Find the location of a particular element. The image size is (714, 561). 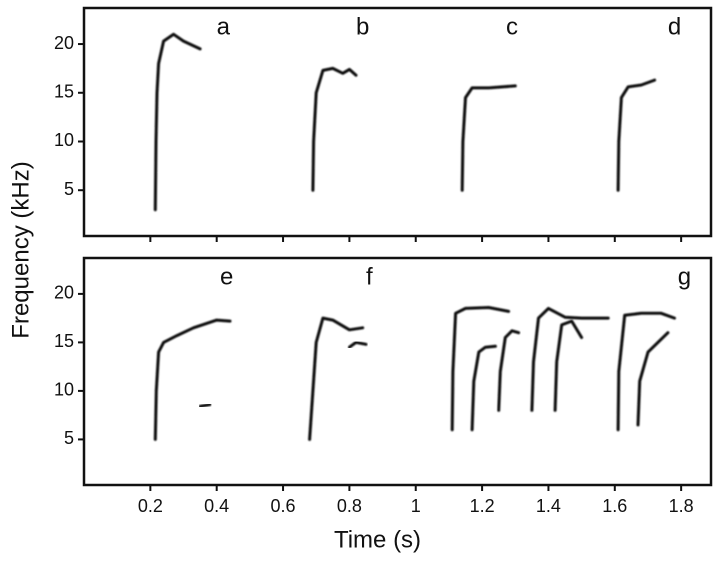

panel-label: b is located at coordinates (362, 26).